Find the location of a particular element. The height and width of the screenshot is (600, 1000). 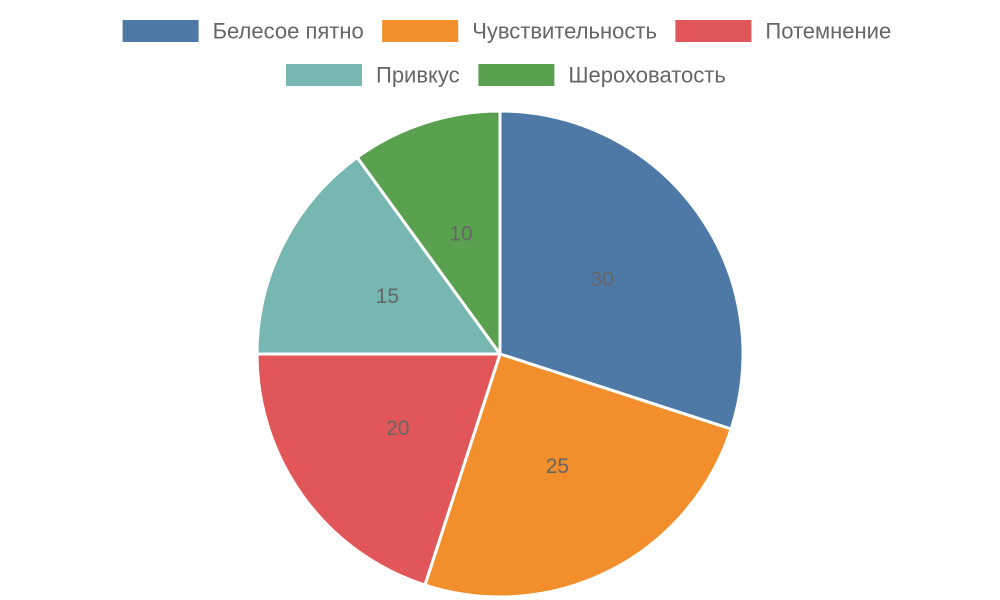

legend-item: Потемнение is located at coordinates (783, 31).